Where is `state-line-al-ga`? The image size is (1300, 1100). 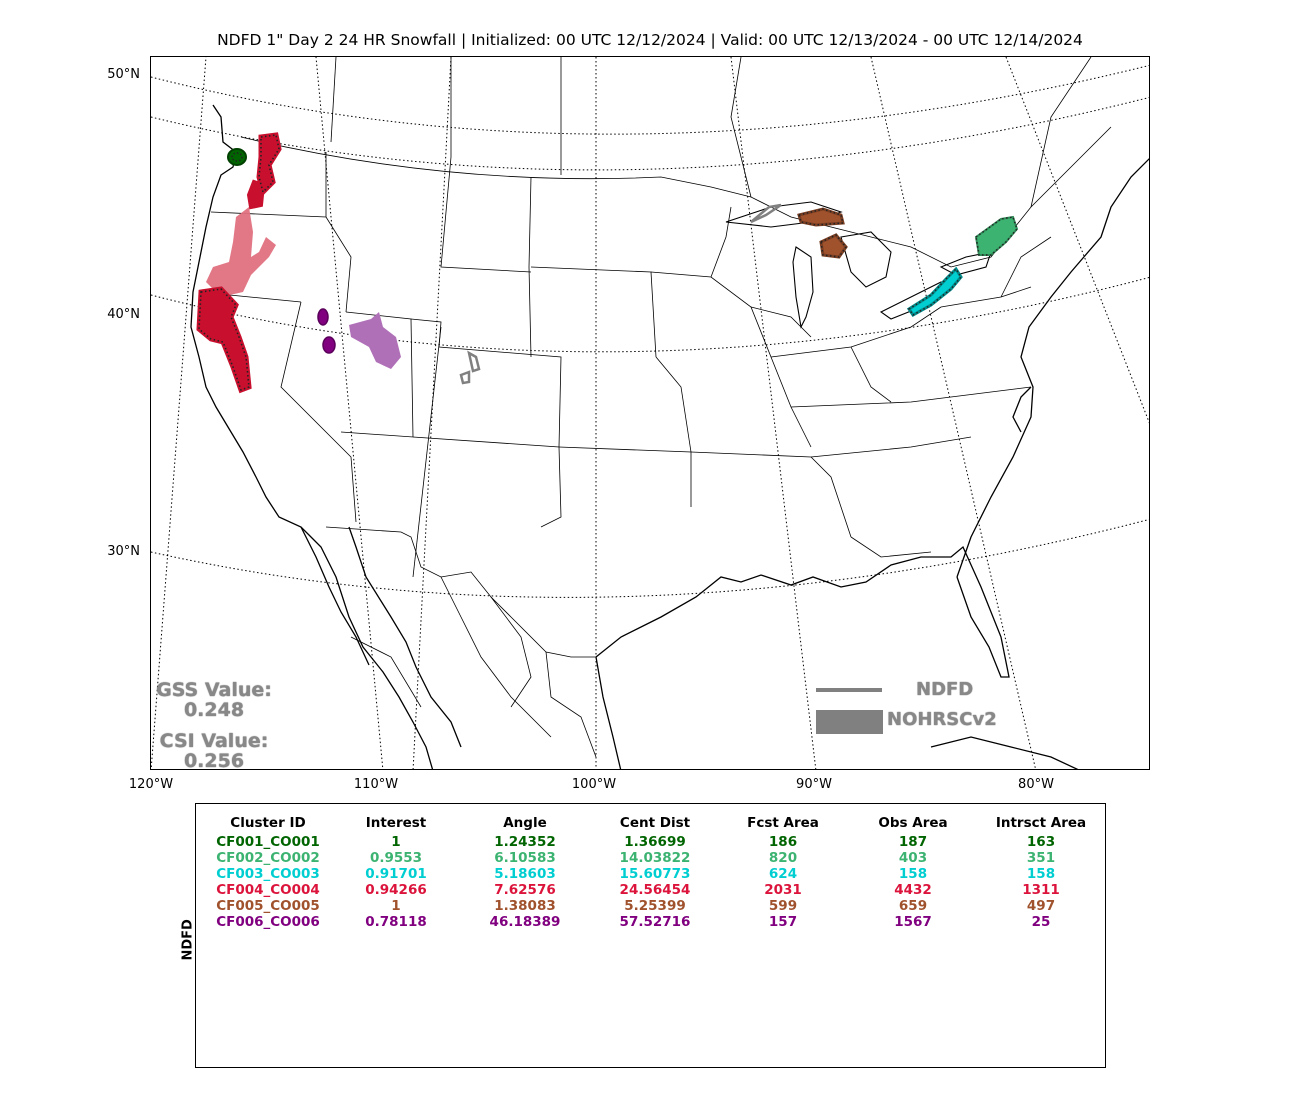
state-line-al-ga is located at coordinates (891, 447).